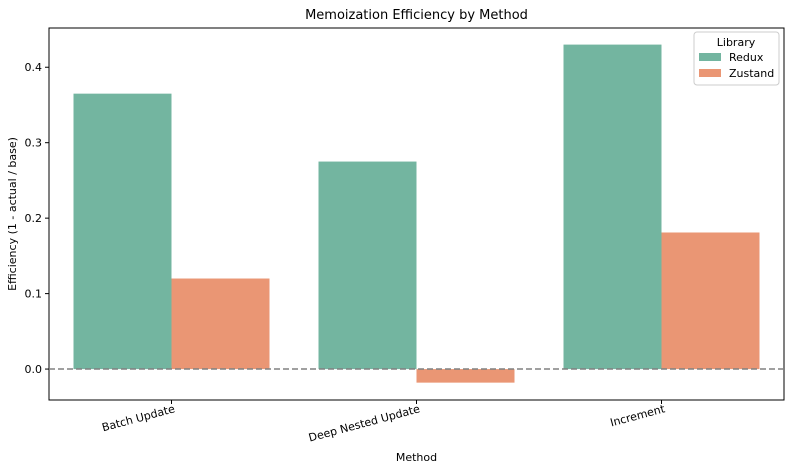  Describe the element at coordinates (710, 57) in the screenshot. I see `legend-swatch-redux` at that location.